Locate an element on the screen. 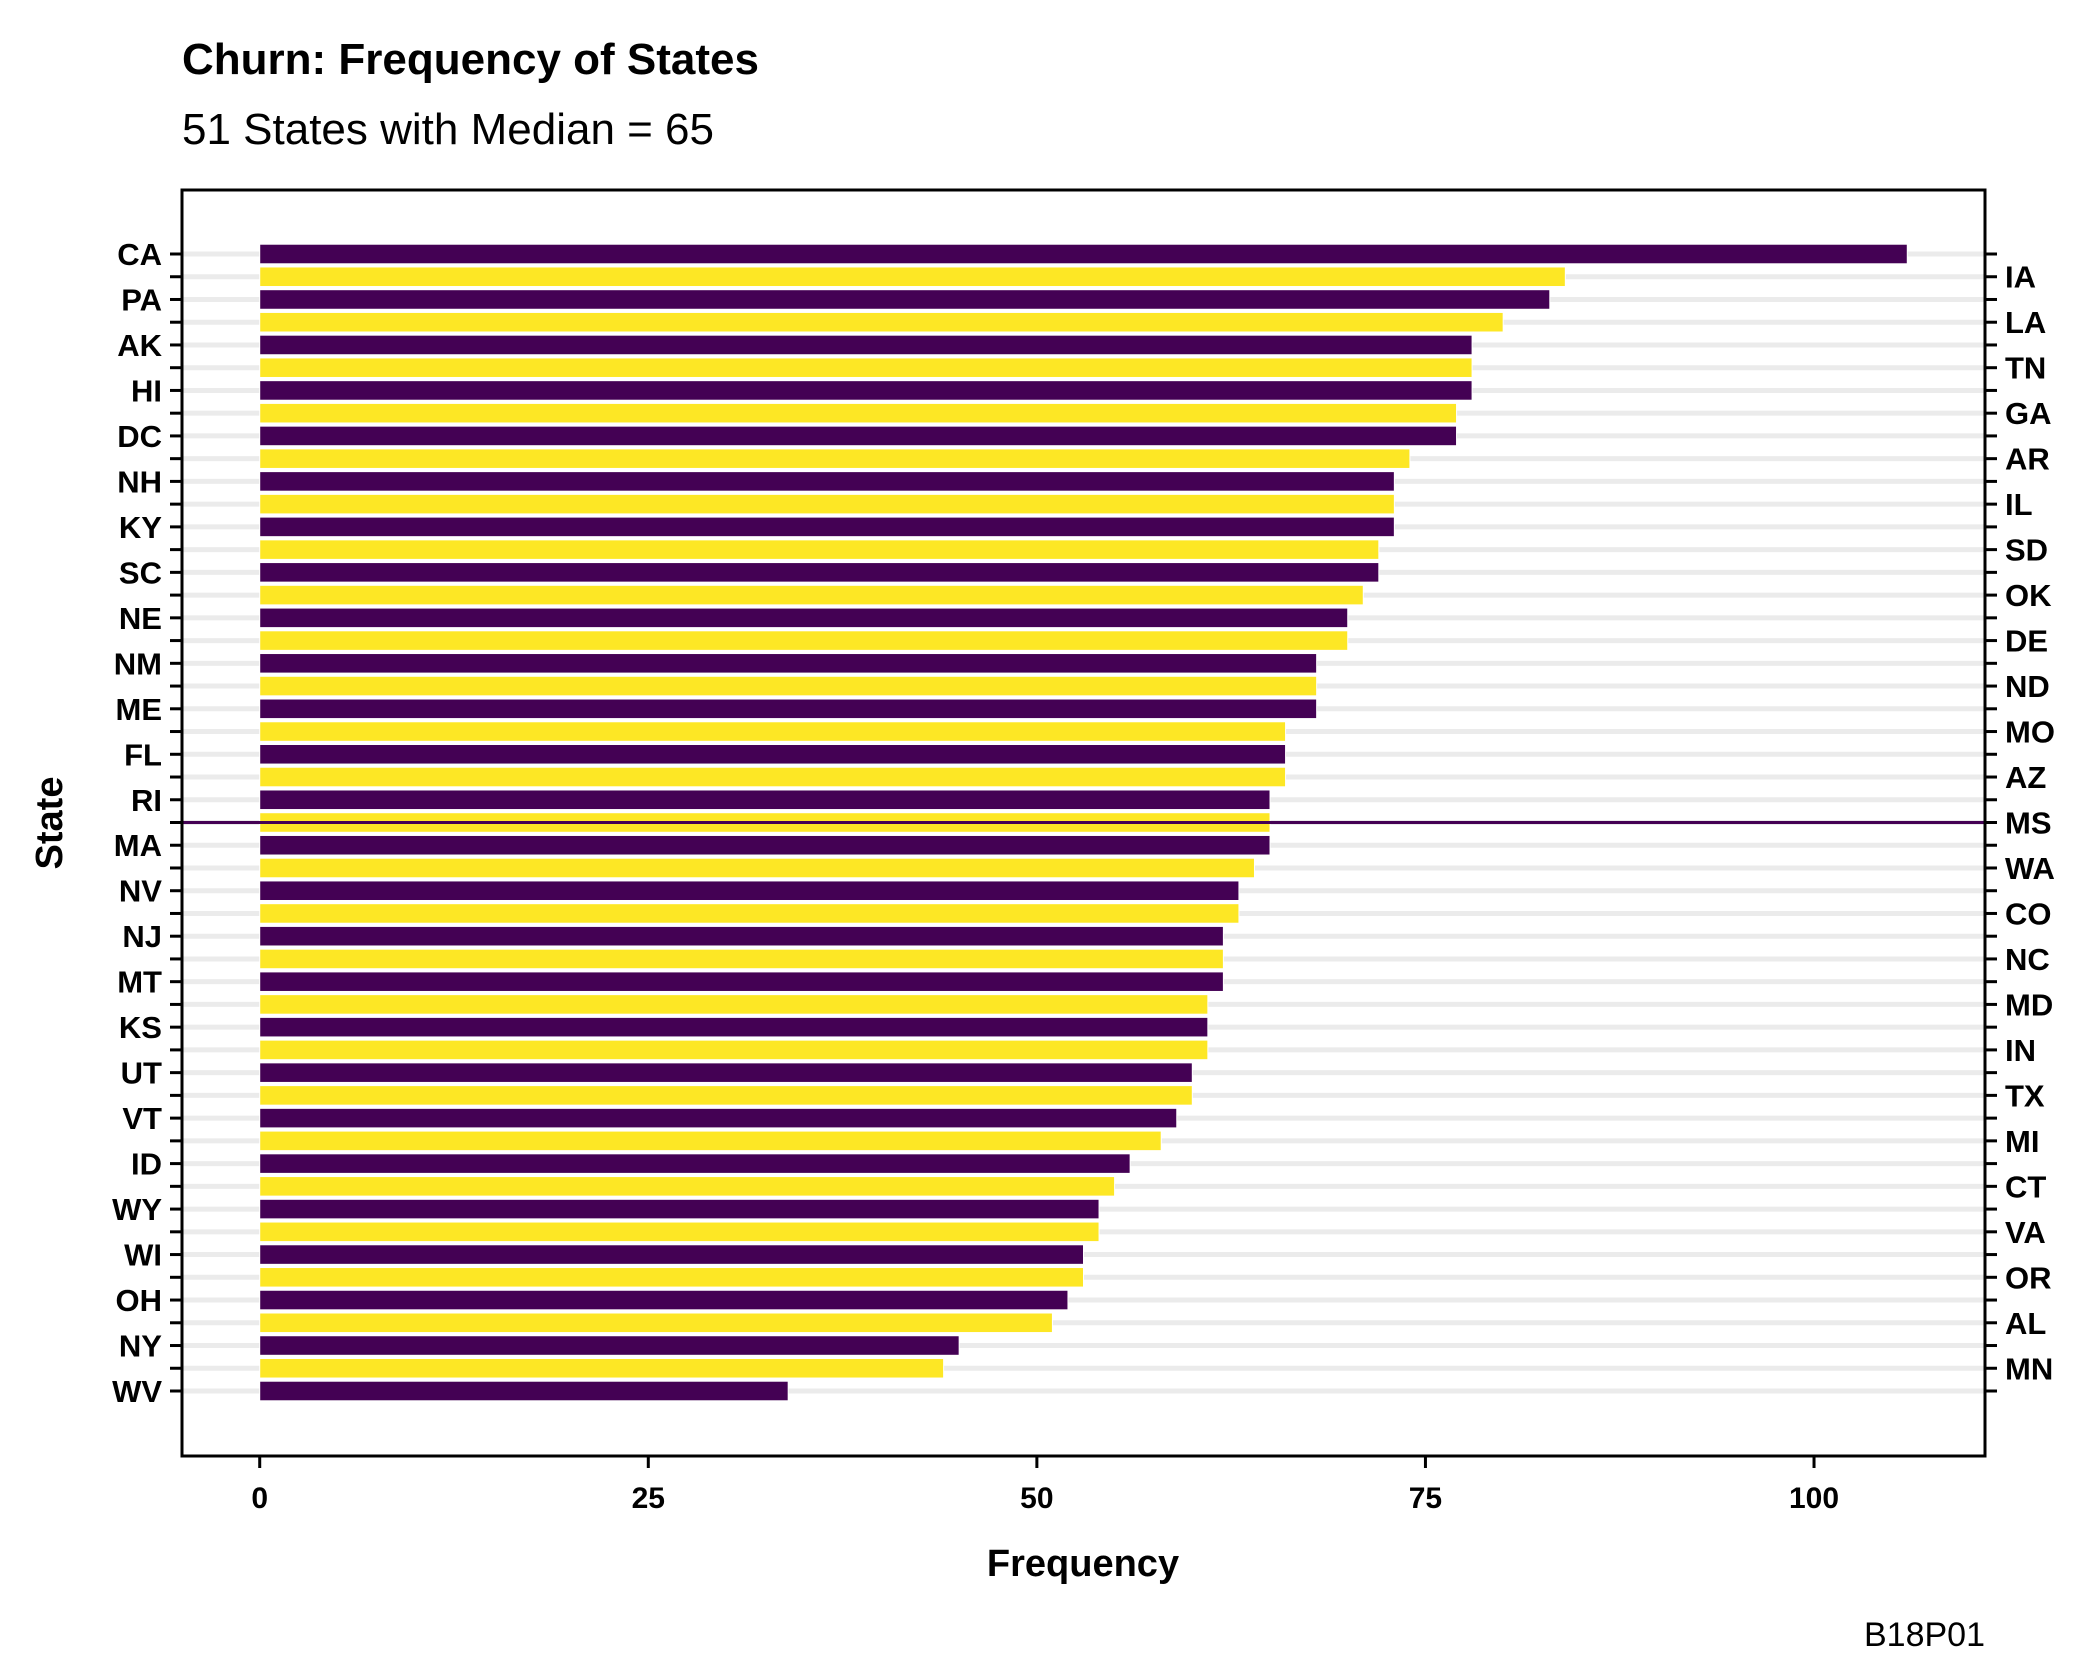 The image size is (2100, 1680). bar-in is located at coordinates (734, 1050).